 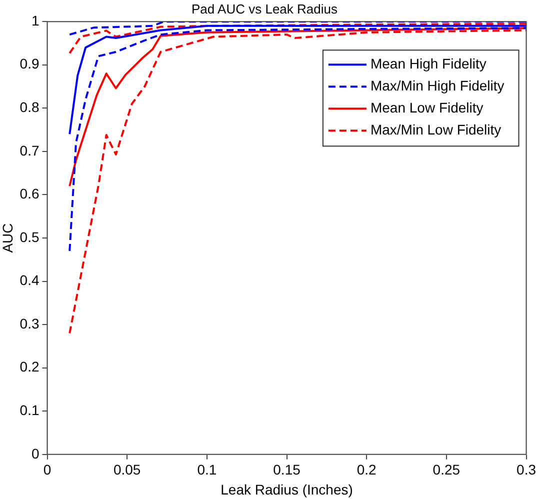 I want to click on x-tick-label: 0.2, so click(x=366, y=470).